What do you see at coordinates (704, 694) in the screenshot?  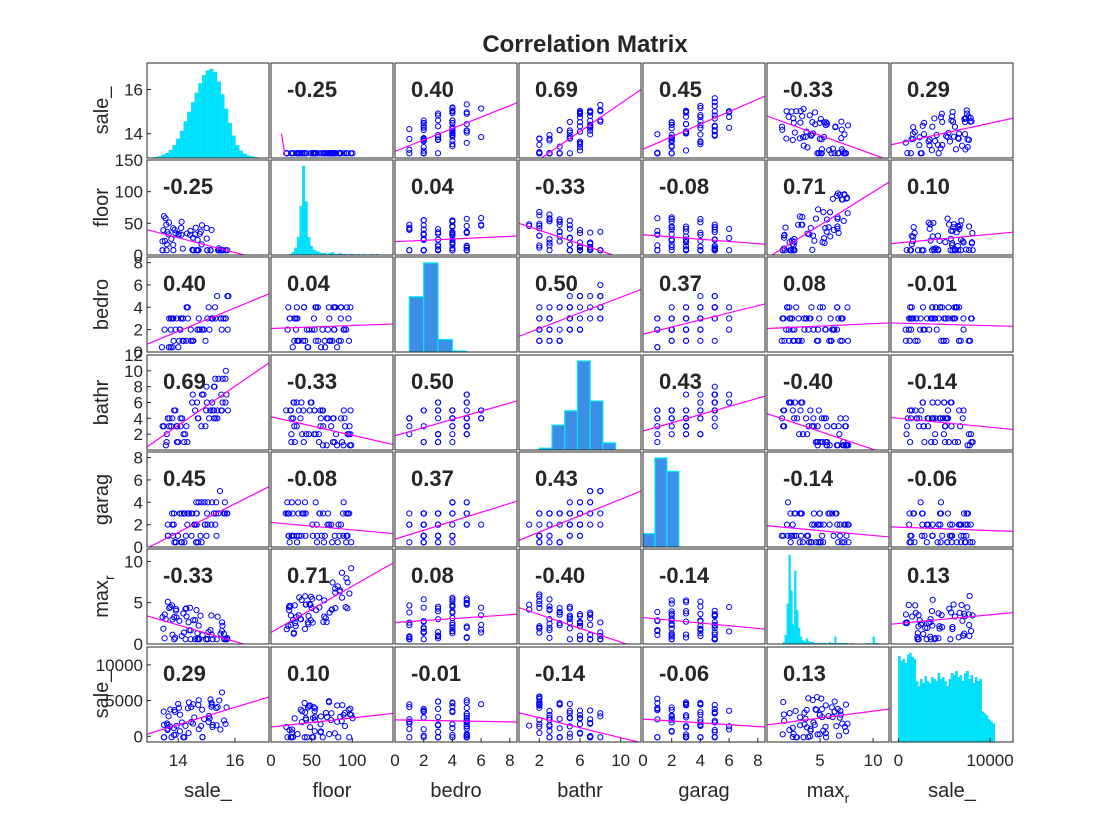 I see `panel-r6-c4: -0.06` at bounding box center [704, 694].